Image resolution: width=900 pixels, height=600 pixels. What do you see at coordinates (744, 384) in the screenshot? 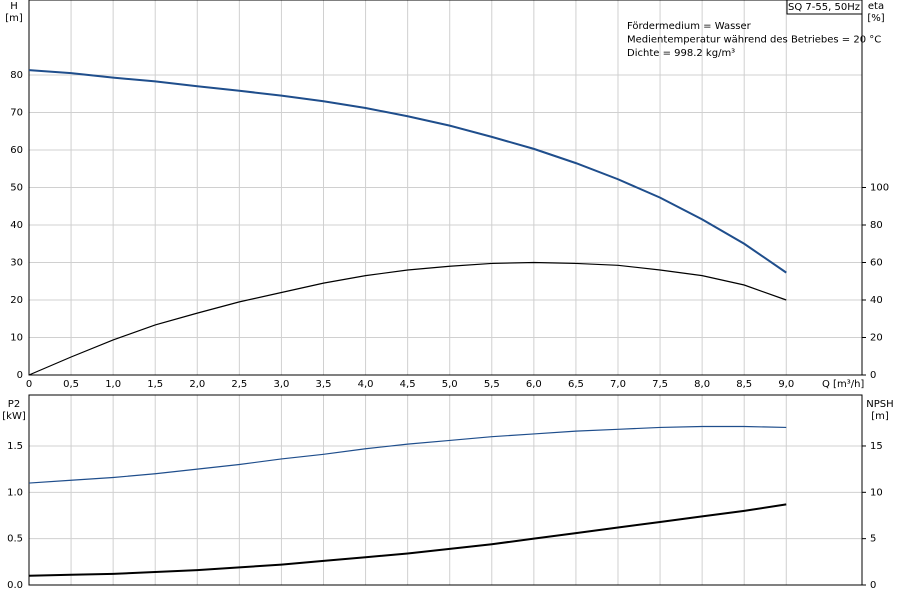
I see `x-tick-label: 8,5` at bounding box center [744, 384].